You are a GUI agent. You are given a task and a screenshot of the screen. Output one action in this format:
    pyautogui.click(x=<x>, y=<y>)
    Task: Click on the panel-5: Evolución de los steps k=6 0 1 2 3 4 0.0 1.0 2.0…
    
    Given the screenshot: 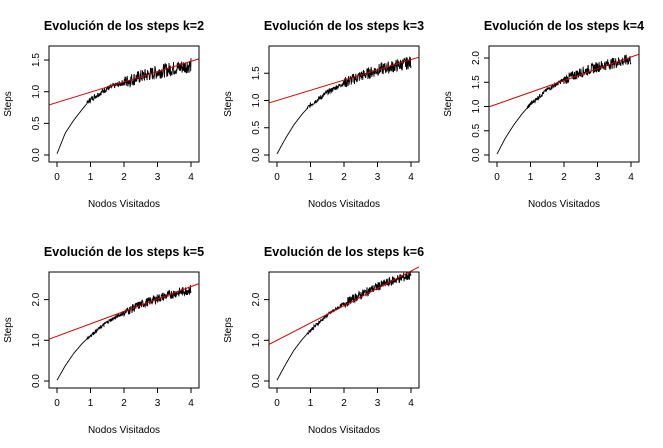 What is the action you would take?
    pyautogui.click(x=323, y=340)
    